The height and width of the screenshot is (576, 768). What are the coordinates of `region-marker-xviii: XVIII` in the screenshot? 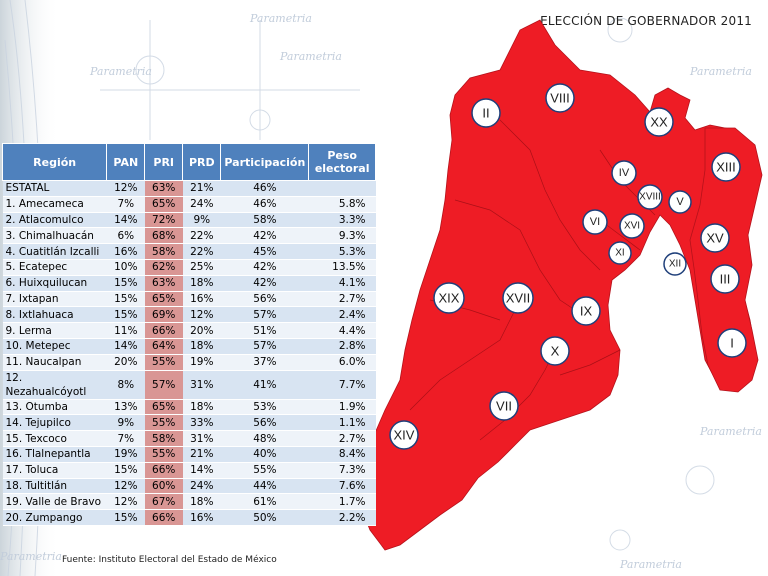 It's located at (650, 197).